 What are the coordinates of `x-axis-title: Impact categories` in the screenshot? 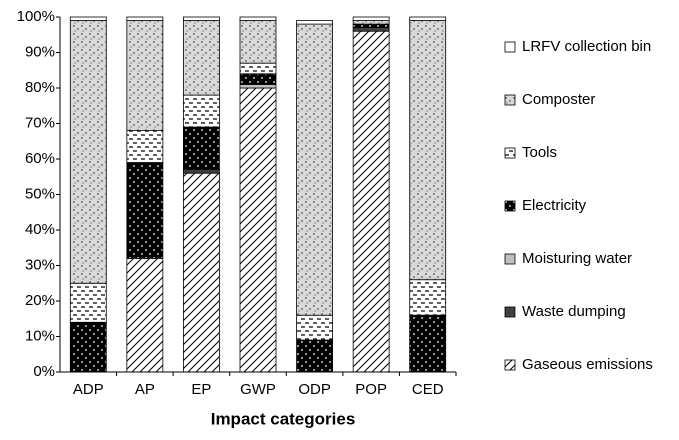 It's located at (283, 418).